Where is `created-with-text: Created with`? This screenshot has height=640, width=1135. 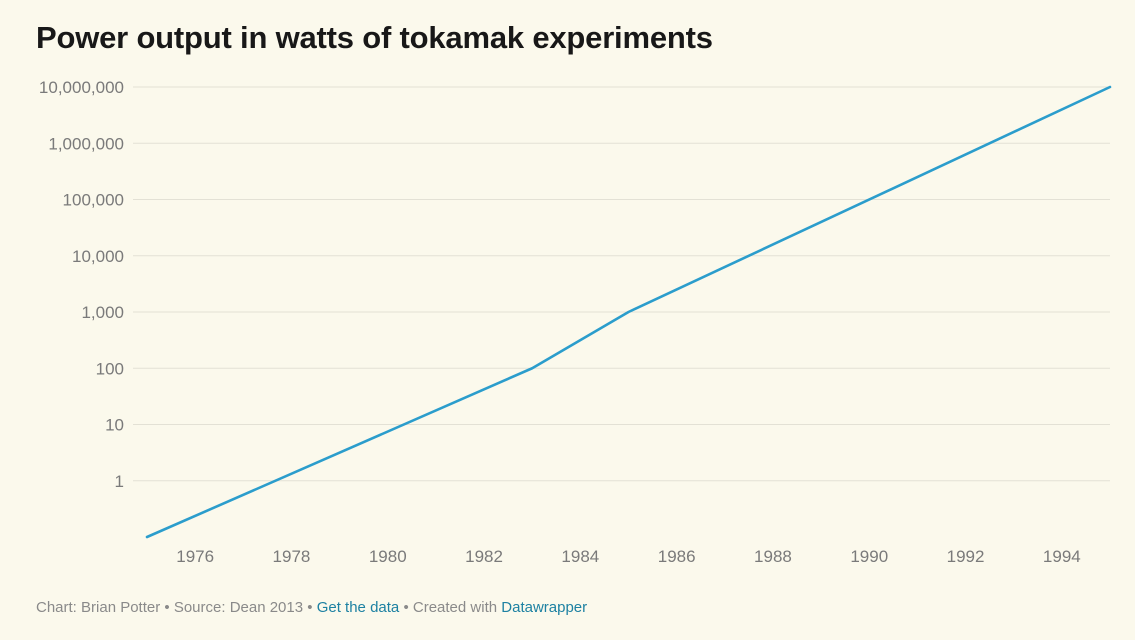
created-with-text: Created with is located at coordinates (455, 607).